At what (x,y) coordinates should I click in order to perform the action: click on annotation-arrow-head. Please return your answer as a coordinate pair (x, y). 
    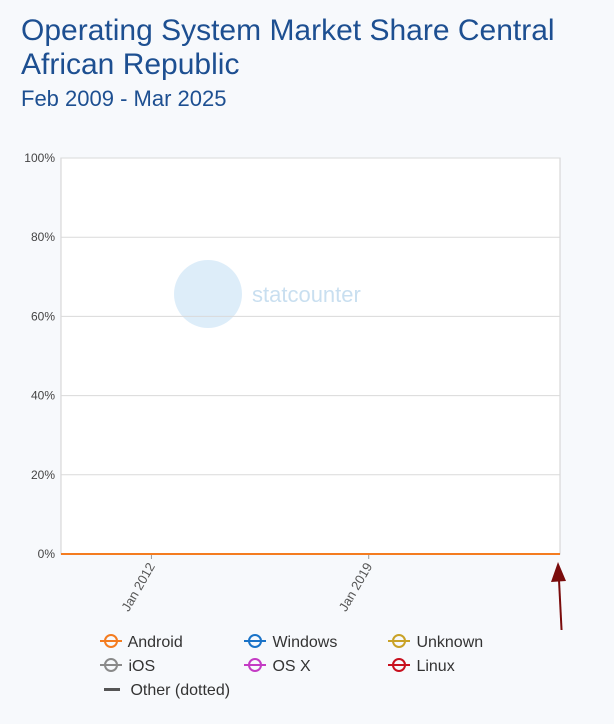
    Looking at the image, I should click on (558, 572).